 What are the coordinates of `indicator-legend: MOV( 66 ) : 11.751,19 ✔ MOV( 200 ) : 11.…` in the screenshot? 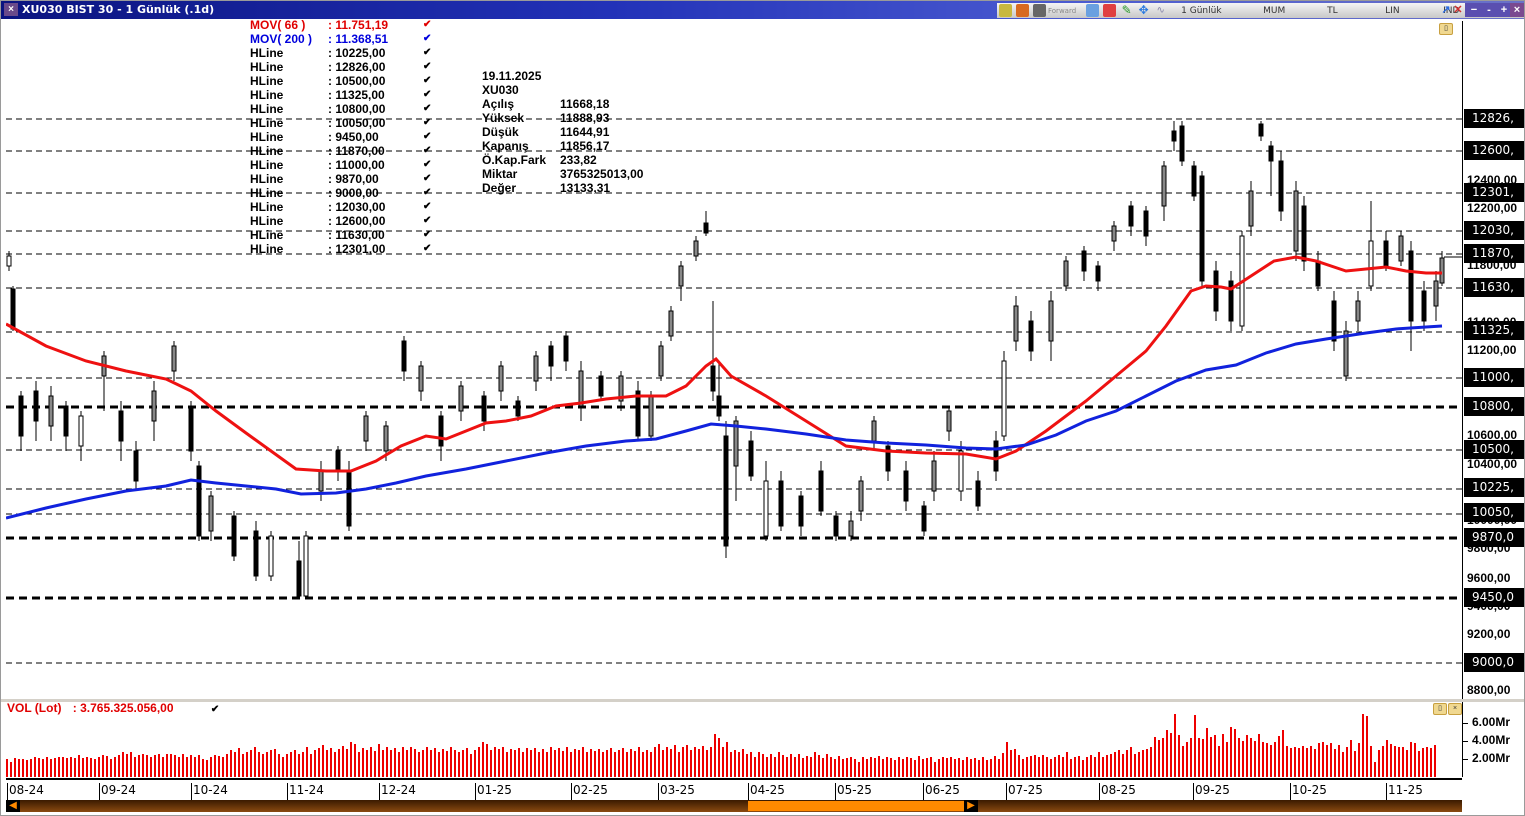 It's located at (341, 137).